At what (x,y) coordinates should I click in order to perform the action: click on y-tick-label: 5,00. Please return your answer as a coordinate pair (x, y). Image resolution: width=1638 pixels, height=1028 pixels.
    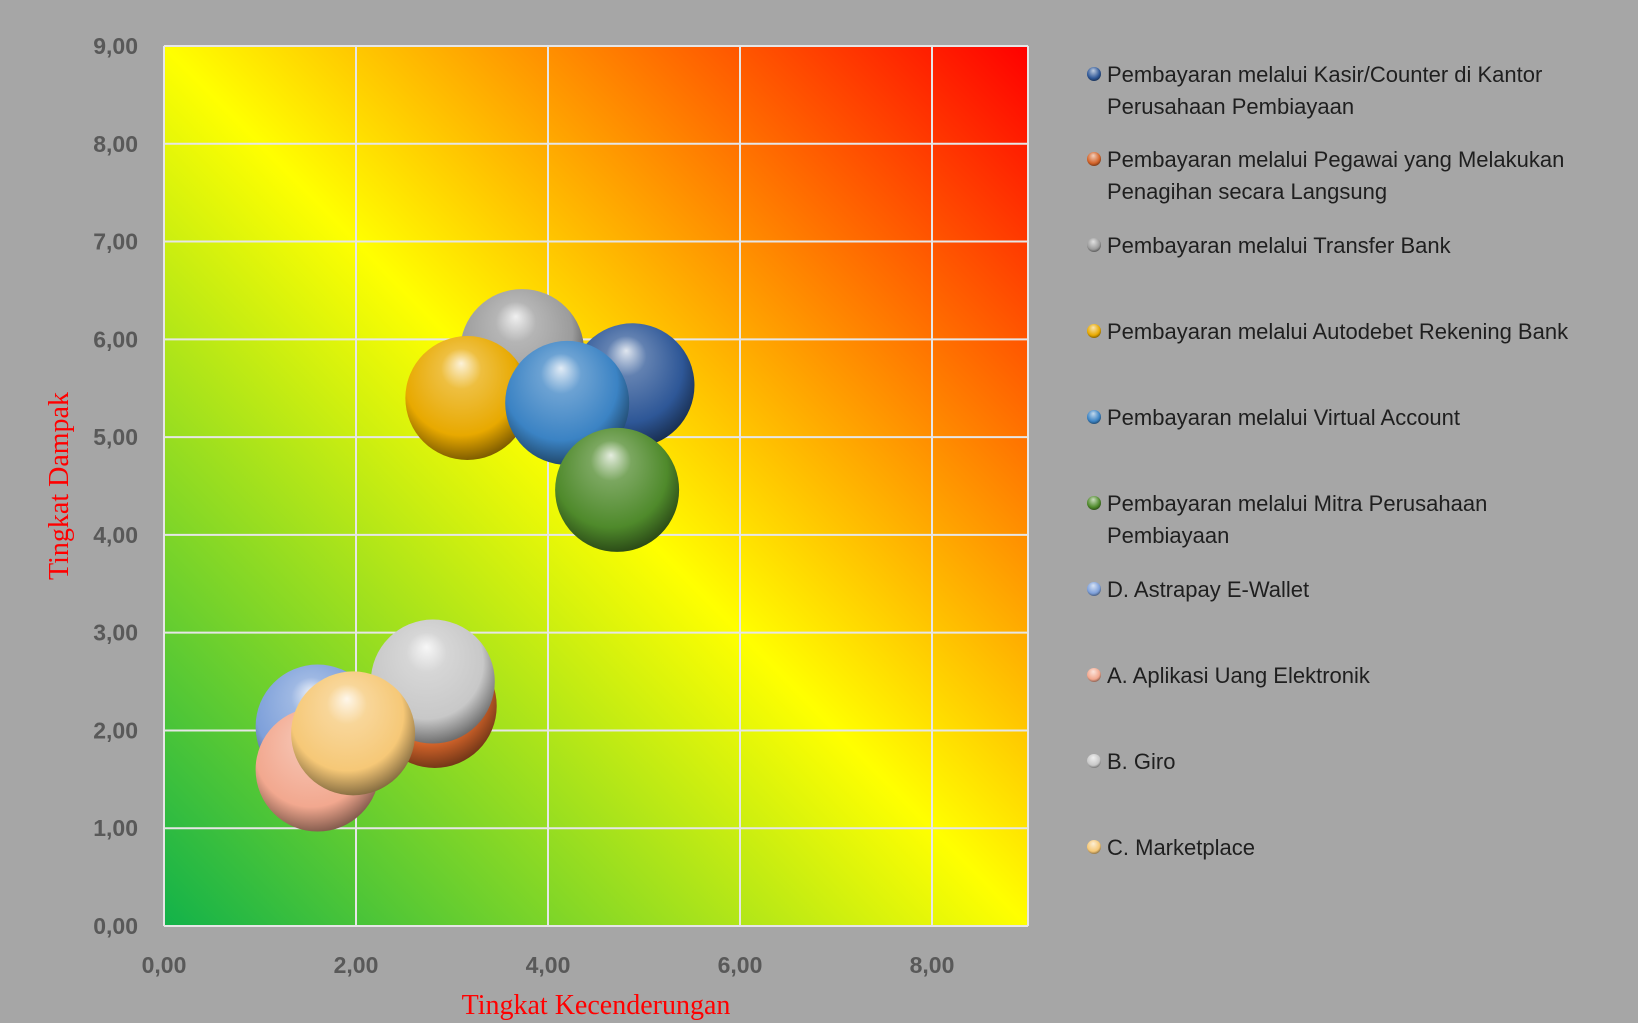
    Looking at the image, I should click on (115, 437).